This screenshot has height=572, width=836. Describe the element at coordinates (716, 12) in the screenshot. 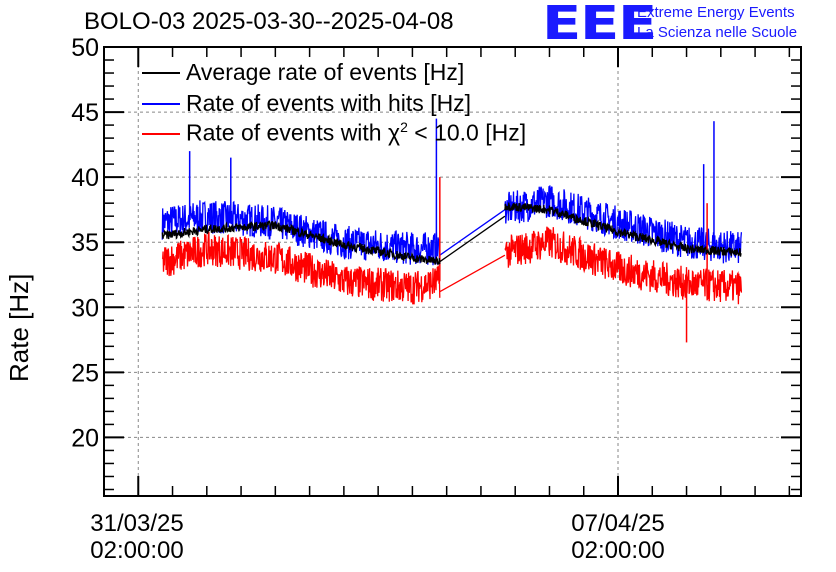

I see `logo-line-1: Extreme Energy Events` at that location.